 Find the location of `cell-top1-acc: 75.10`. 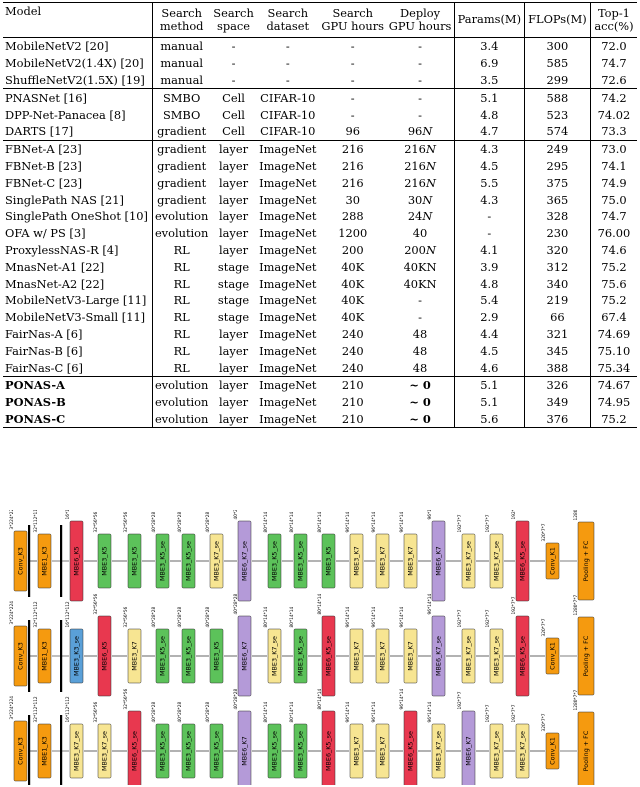

cell-top1-acc: 75.10 is located at coordinates (614, 350).